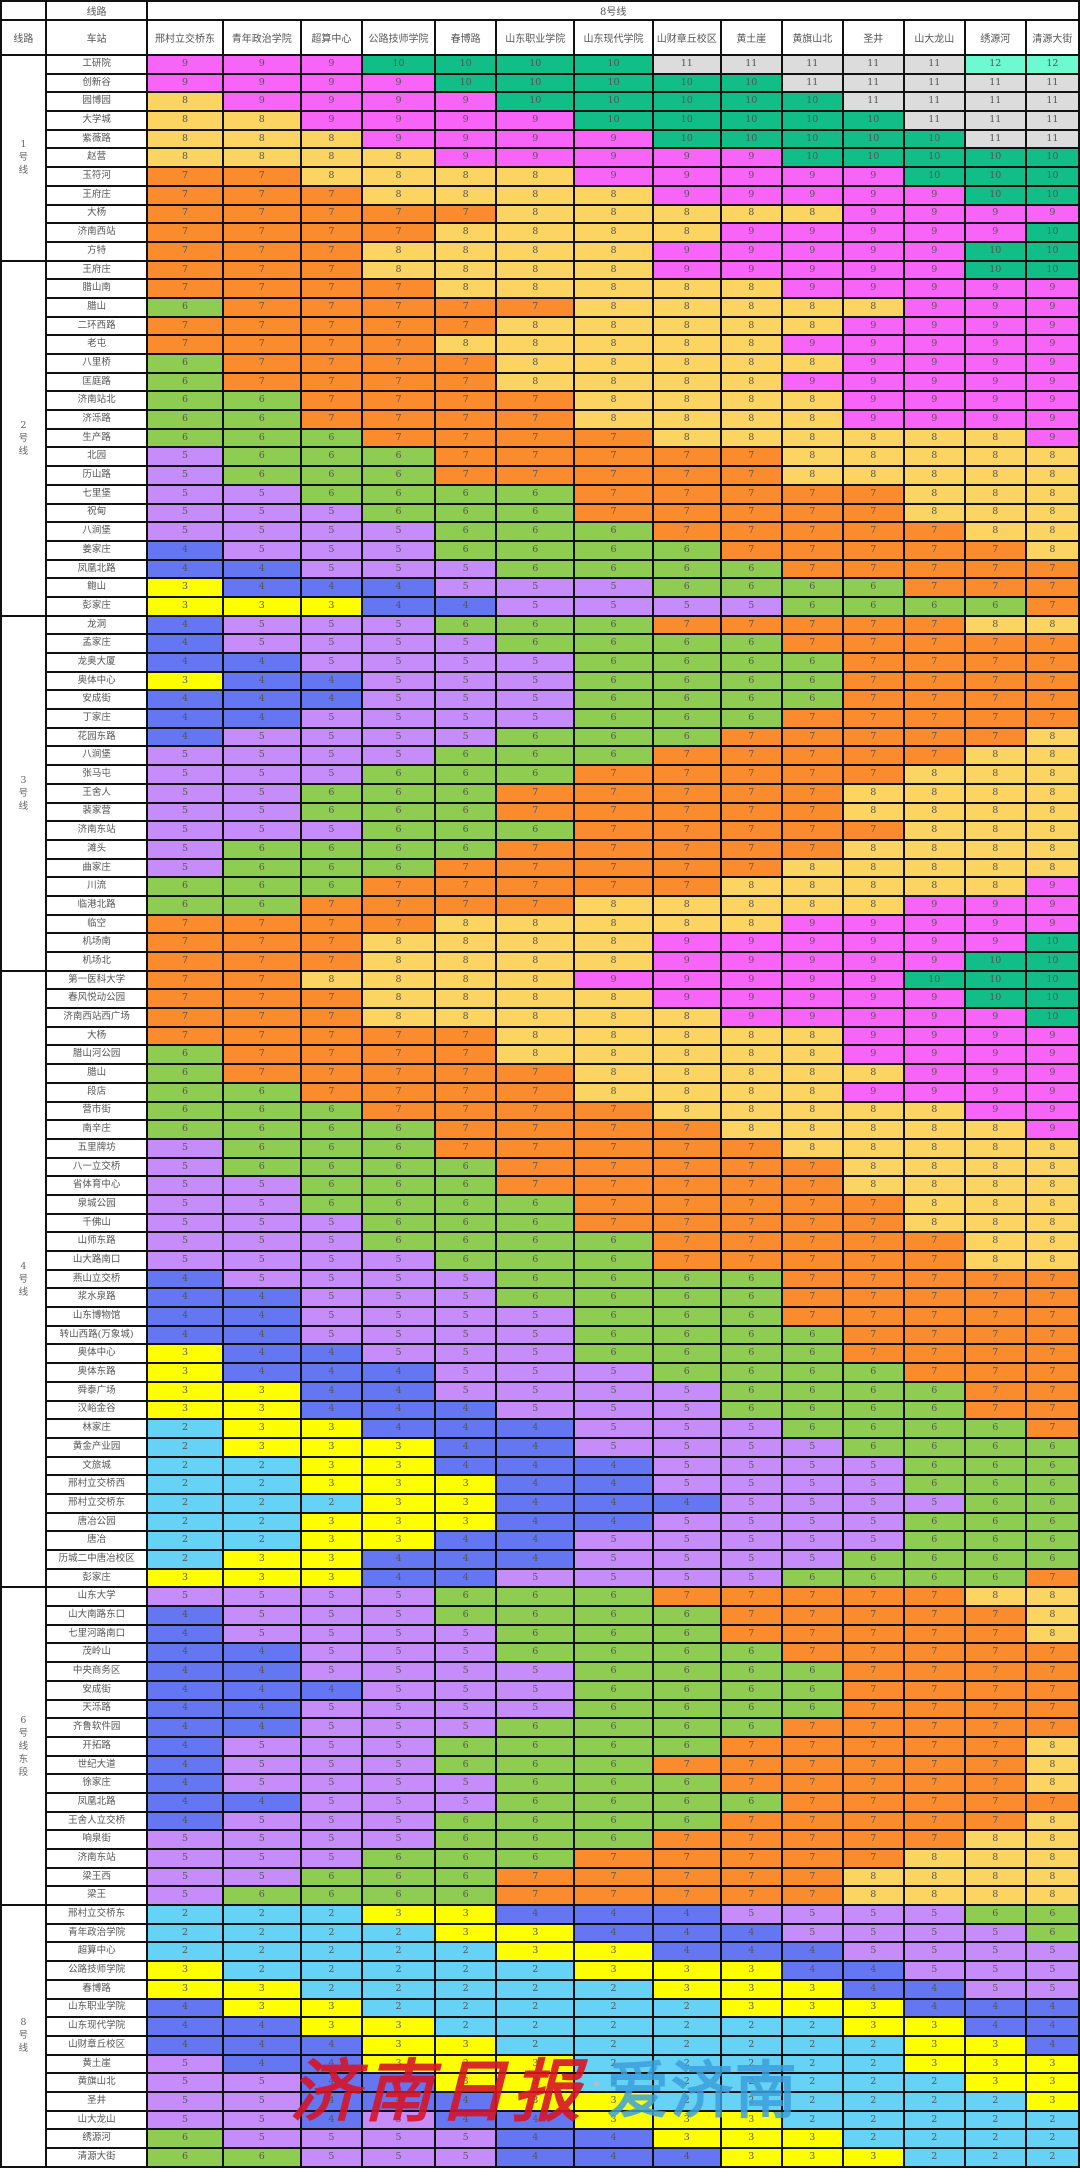  Describe the element at coordinates (96, 662) in the screenshot. I see `station-name: 龙奥大厦` at that location.